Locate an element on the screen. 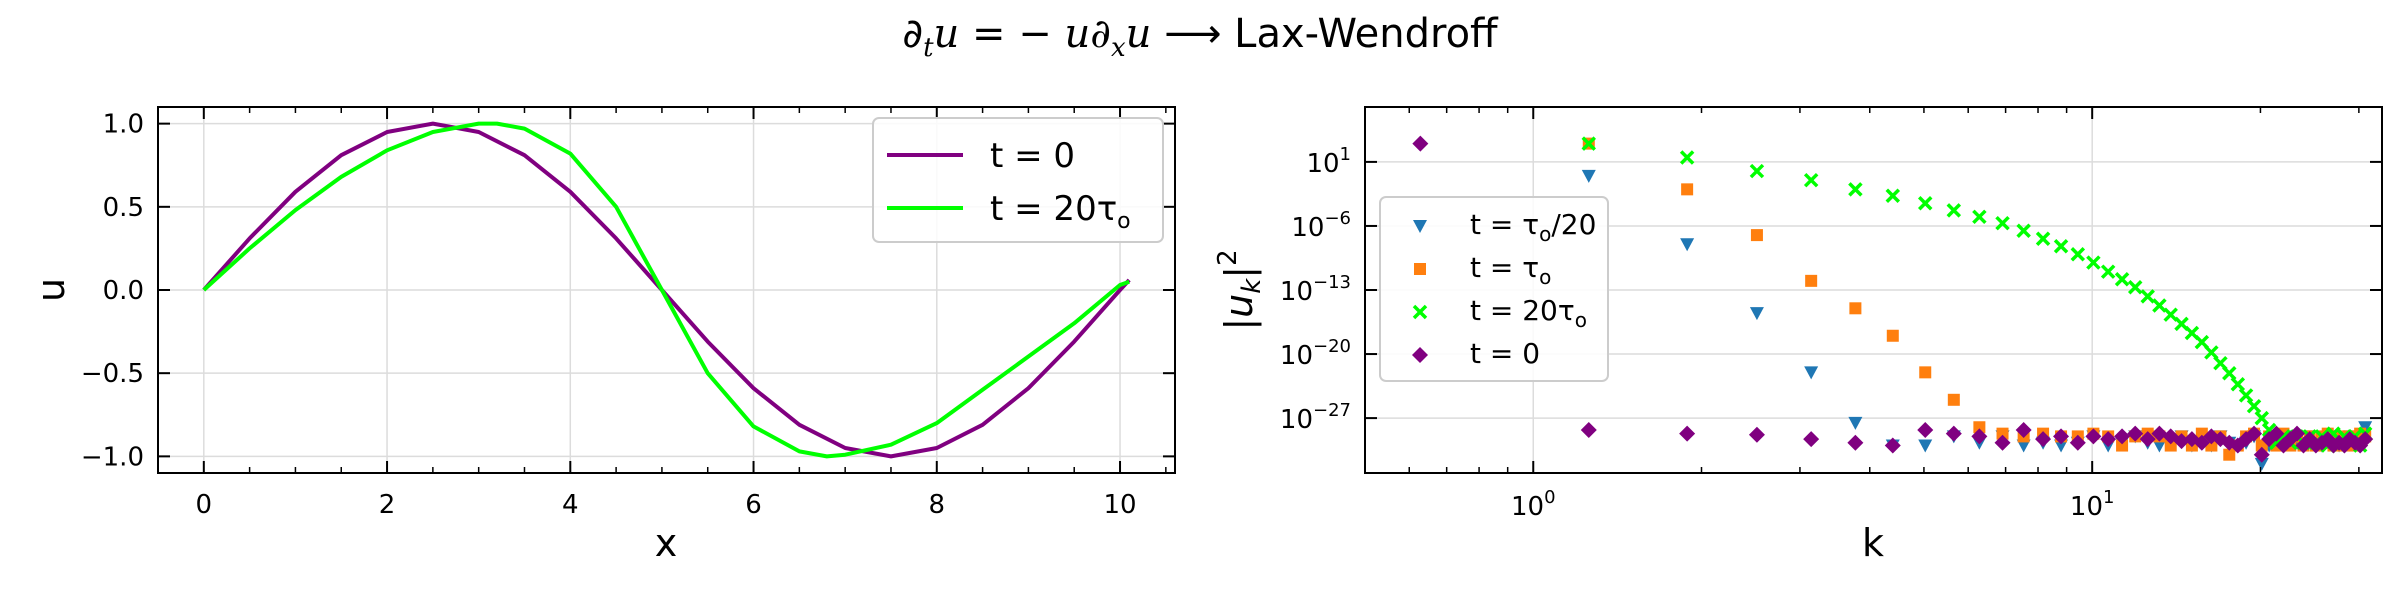 Image resolution: width=2400 pixels, height=600 pixels. left-xlabel: x is located at coordinates (666, 543).